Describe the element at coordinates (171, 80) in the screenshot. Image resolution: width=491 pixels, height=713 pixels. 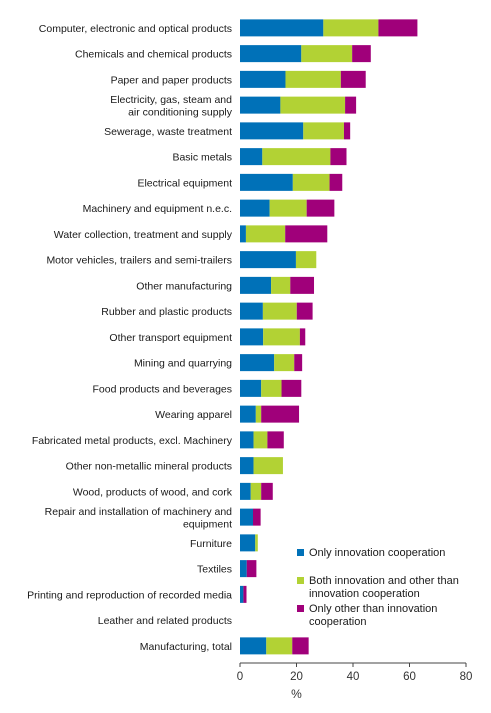
I see `category-label: Paper and paper products` at that location.